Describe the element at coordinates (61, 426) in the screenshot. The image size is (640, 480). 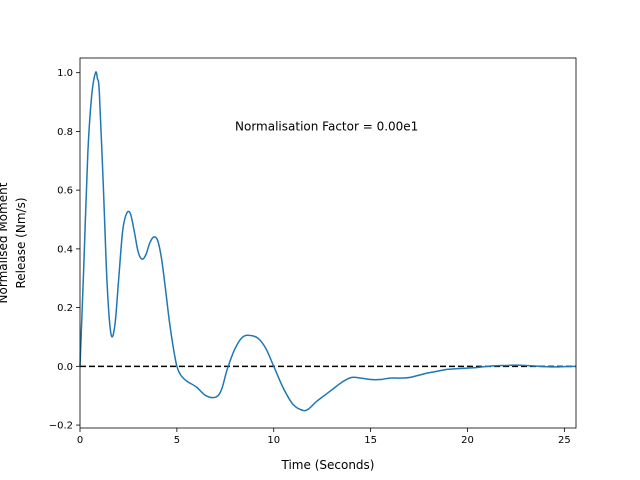
I see `y-tick-label: −0.2` at that location.